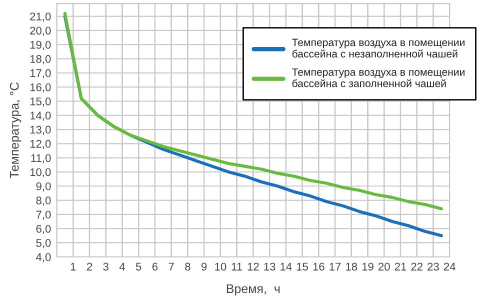 The width and height of the screenshot is (485, 298). I want to click on y-tick-label: 10,0, so click(40, 173).